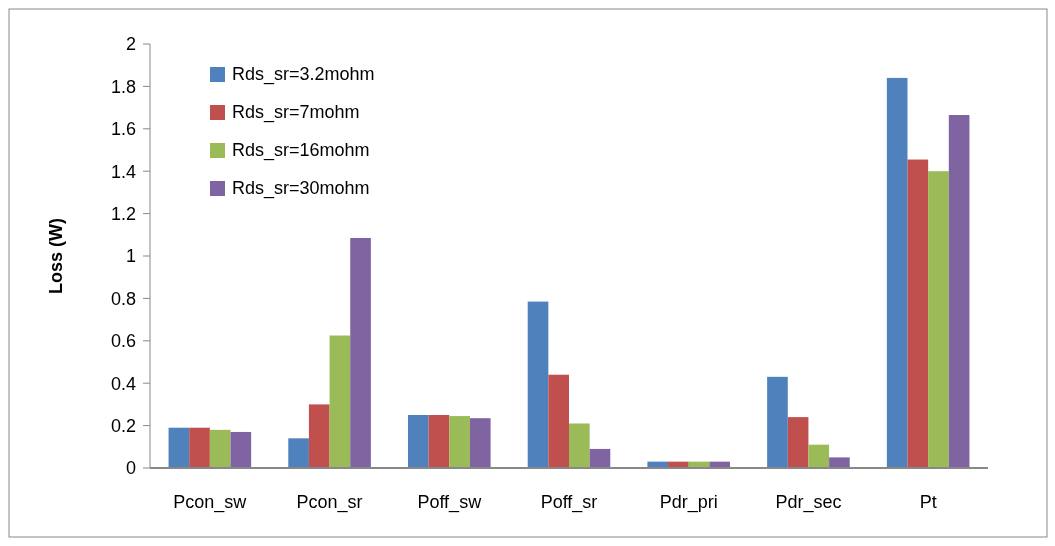 Image resolution: width=1055 pixels, height=546 pixels. Describe the element at coordinates (928, 502) in the screenshot. I see `x-tick-label: Pt` at that location.